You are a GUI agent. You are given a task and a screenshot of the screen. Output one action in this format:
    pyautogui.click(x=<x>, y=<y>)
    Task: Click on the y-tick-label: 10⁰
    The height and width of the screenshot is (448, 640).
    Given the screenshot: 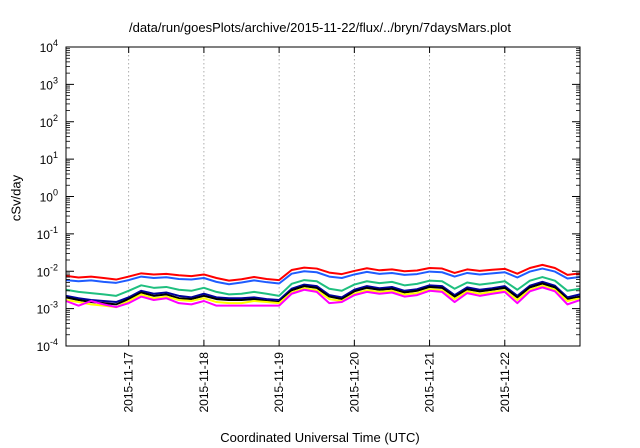 What is the action you would take?
    pyautogui.click(x=49, y=196)
    